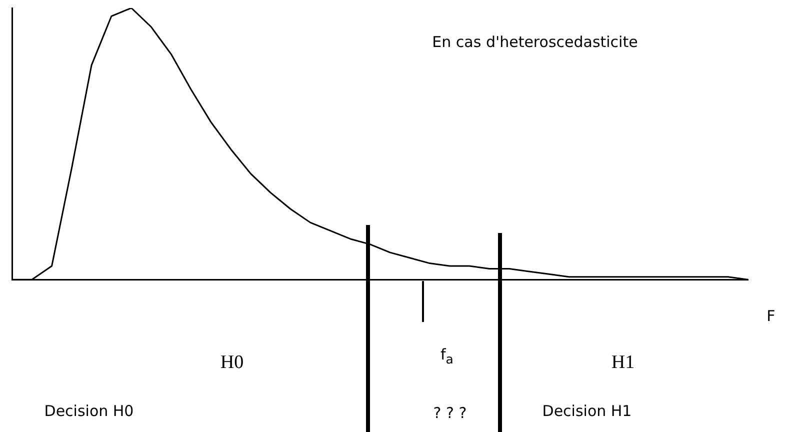 Image resolution: width=786 pixels, height=432 pixels. Describe the element at coordinates (535, 42) in the screenshot. I see `annotation: En cas d'heteroscedasticite` at that location.